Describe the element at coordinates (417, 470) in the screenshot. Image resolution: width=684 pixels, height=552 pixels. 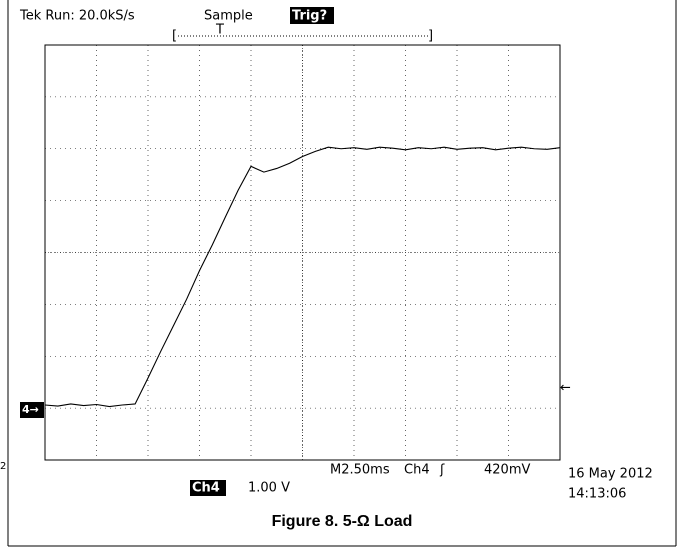
I see `trigger-channel: Ch4` at that location.